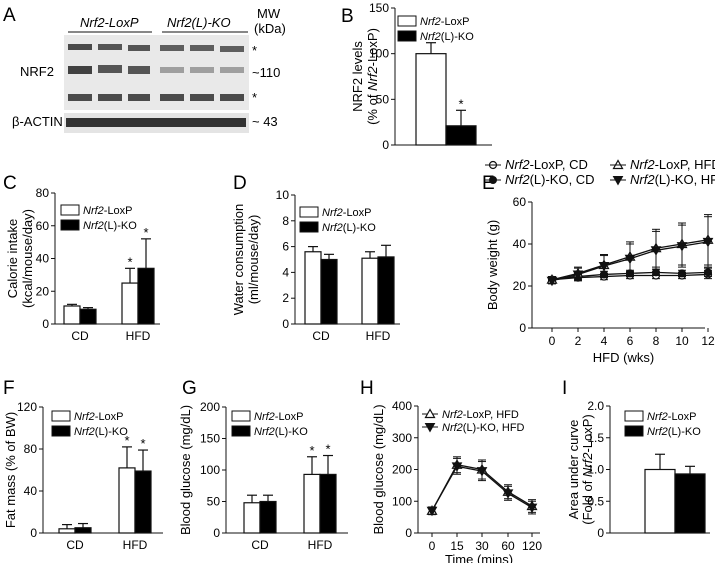  I want to click on y-tick-label: 1.5, so click(595, 438).